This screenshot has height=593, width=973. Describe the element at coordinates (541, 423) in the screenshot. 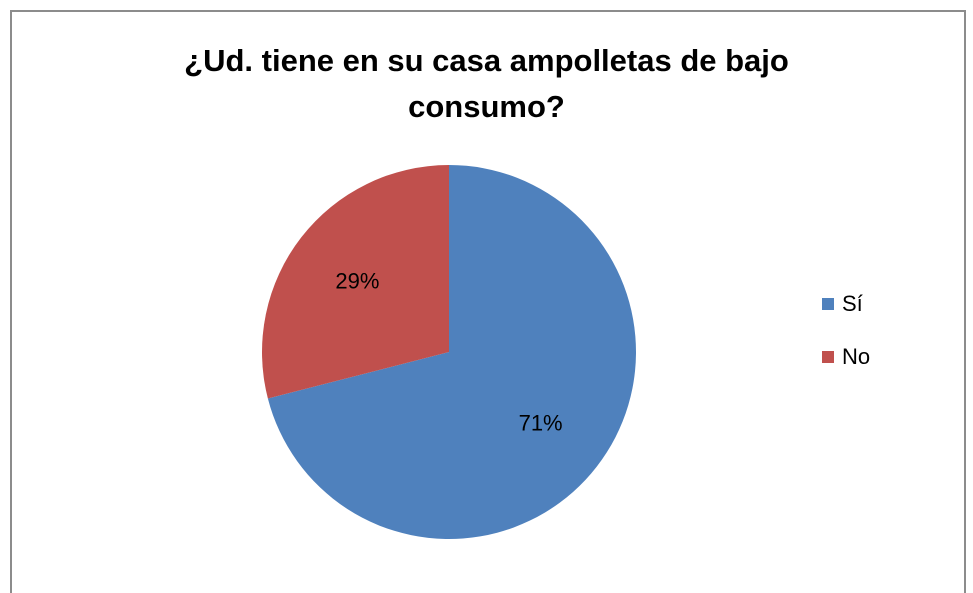

I see `data-label-si: 71%` at that location.